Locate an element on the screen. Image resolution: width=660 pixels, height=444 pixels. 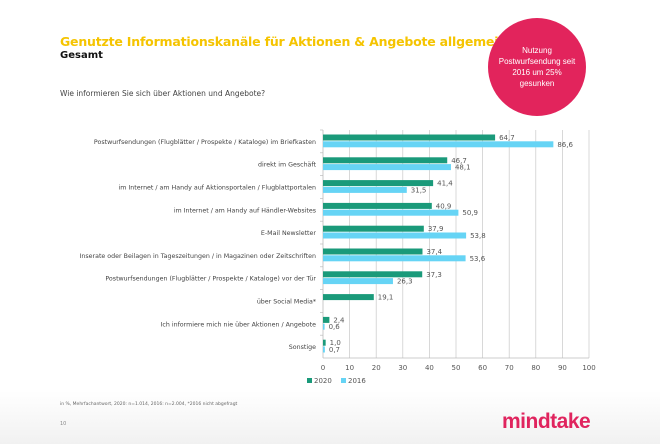
data-label: 0,6 is located at coordinates (335, 327).